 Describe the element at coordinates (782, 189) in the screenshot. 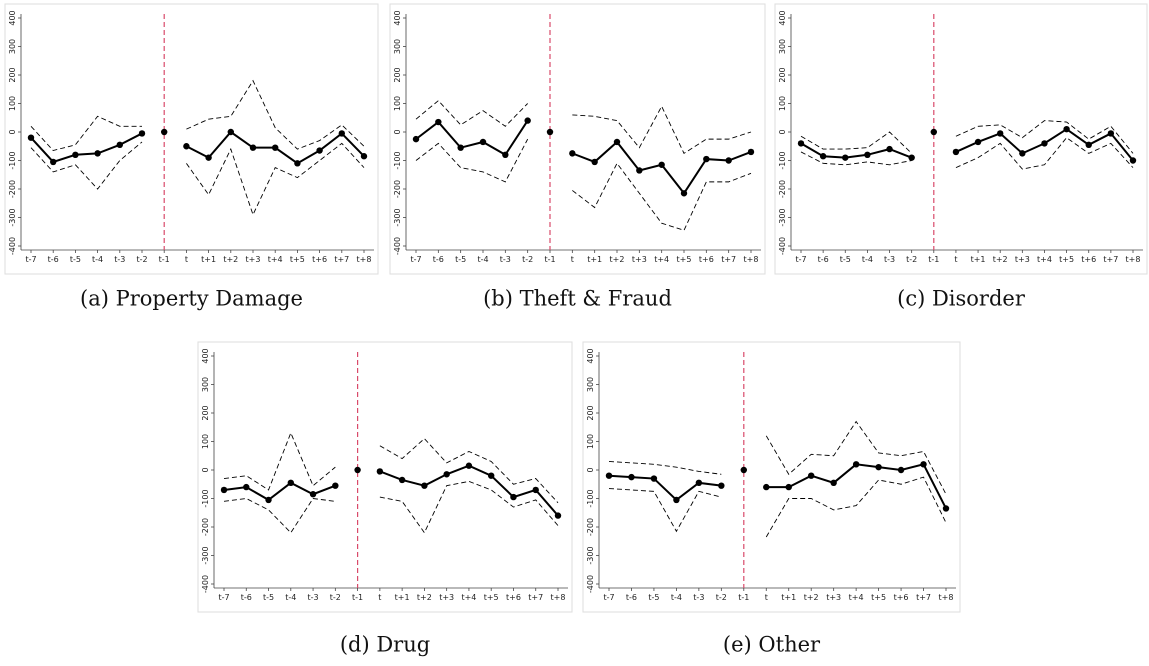

I see `y-tick-label: -200` at that location.